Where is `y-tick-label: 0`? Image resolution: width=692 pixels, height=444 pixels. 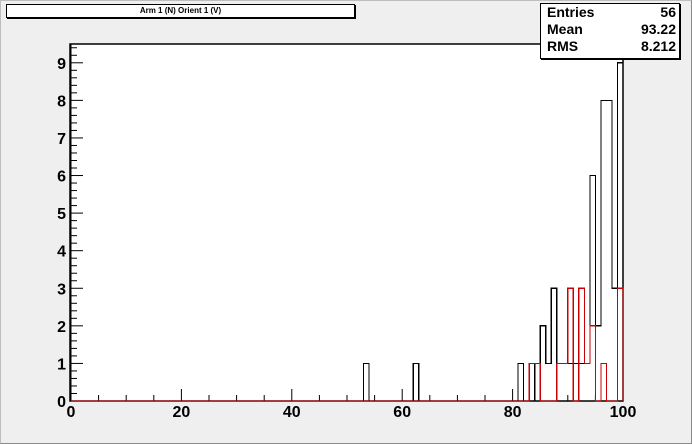
y-tick-label: 0 is located at coordinates (61, 402).